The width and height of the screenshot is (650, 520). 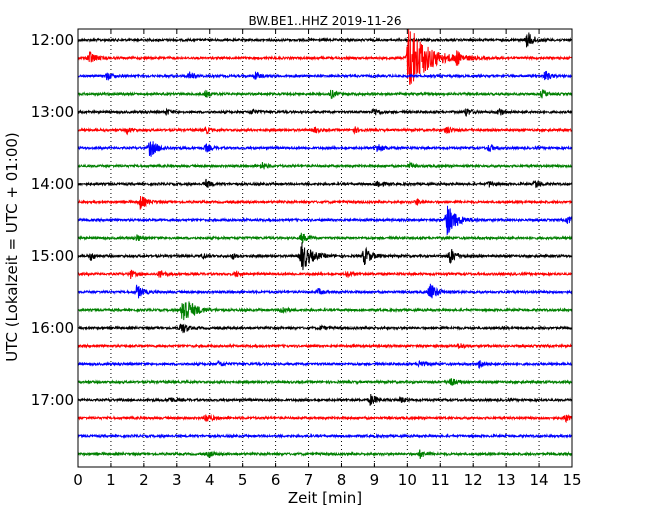 What do you see at coordinates (52, 40) in the screenshot?
I see `y-tick-label: 12:00` at bounding box center [52, 40].